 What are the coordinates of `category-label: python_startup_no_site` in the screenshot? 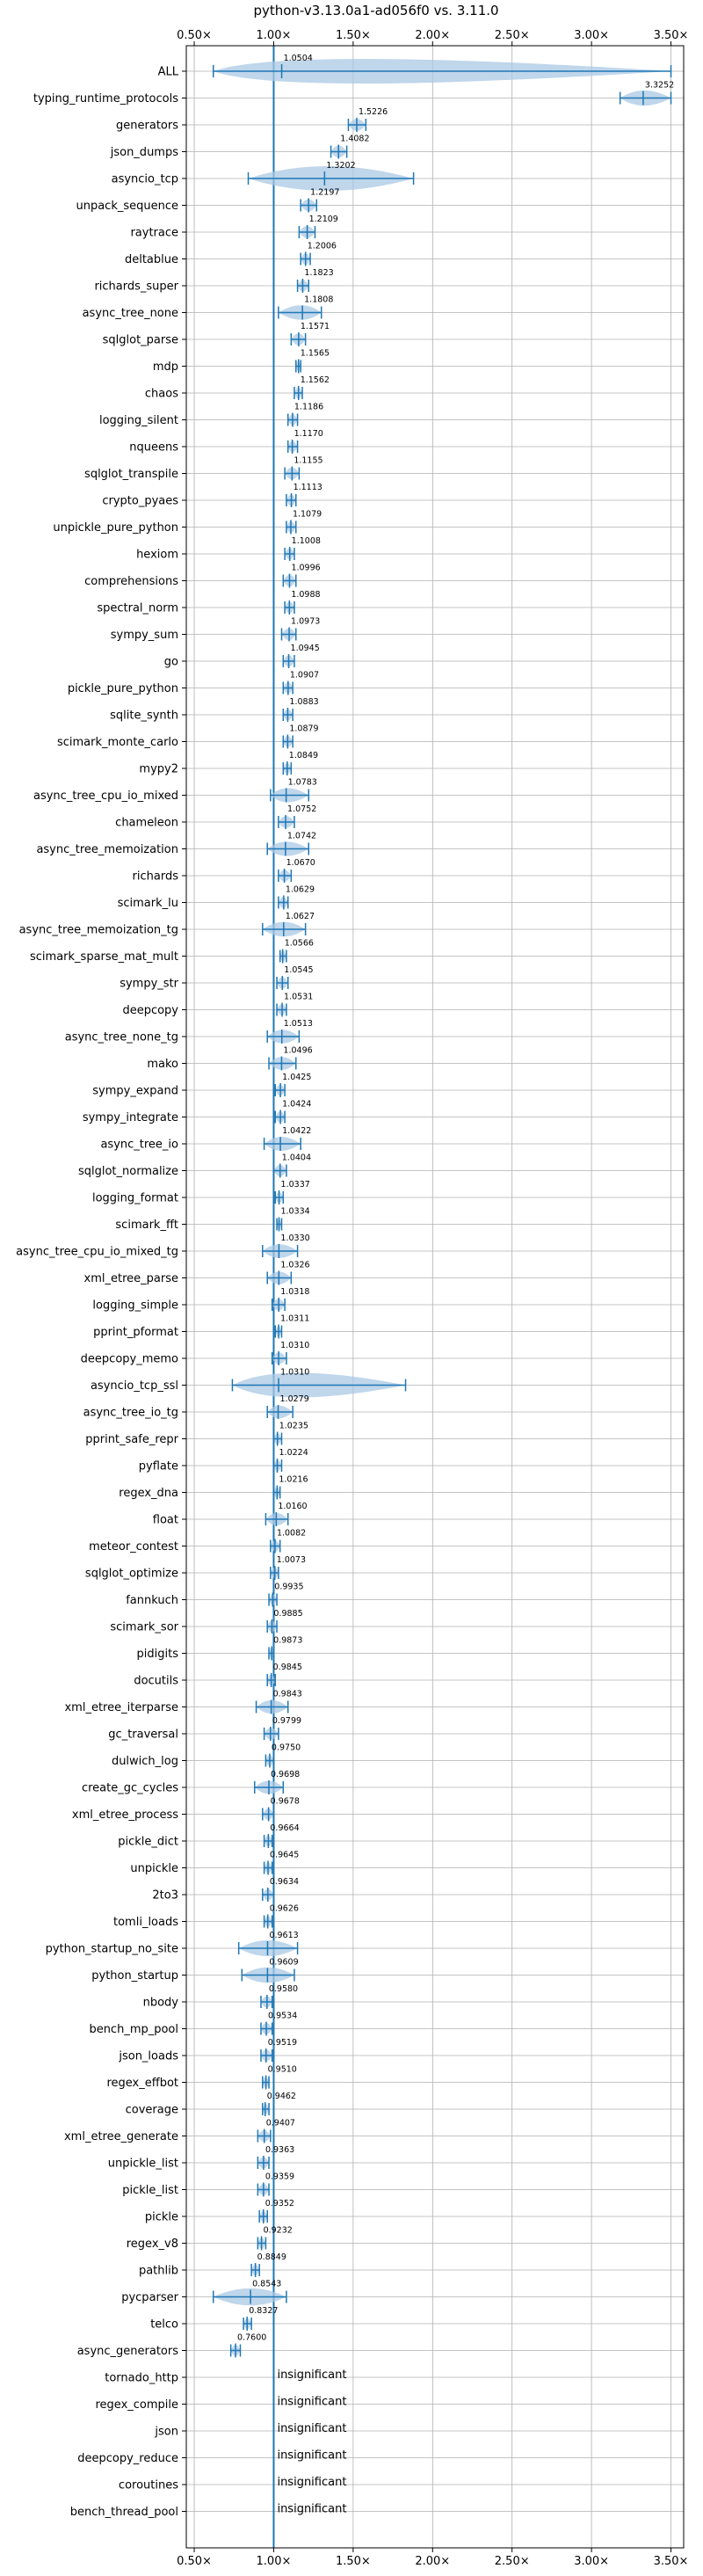 It's located at (112, 1949).